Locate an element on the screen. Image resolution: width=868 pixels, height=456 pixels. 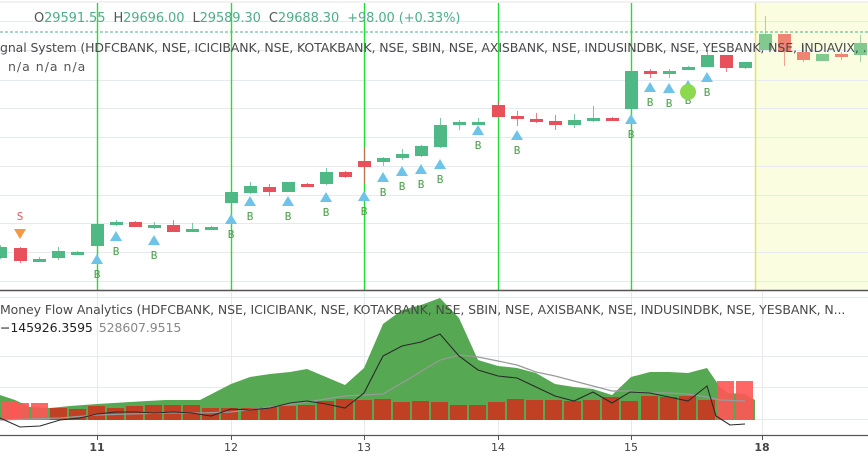
x-axis-ticks is located at coordinates (430, 437).